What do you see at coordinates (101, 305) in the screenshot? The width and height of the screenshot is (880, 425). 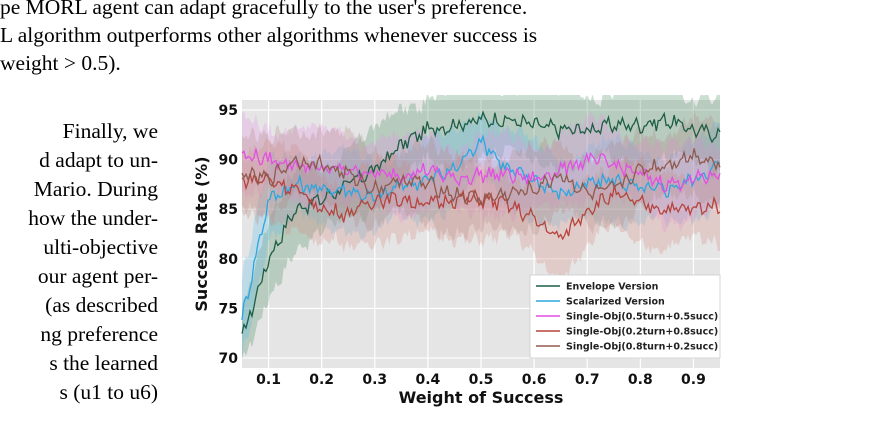 I see `text-line-left-7: (as described` at bounding box center [101, 305].